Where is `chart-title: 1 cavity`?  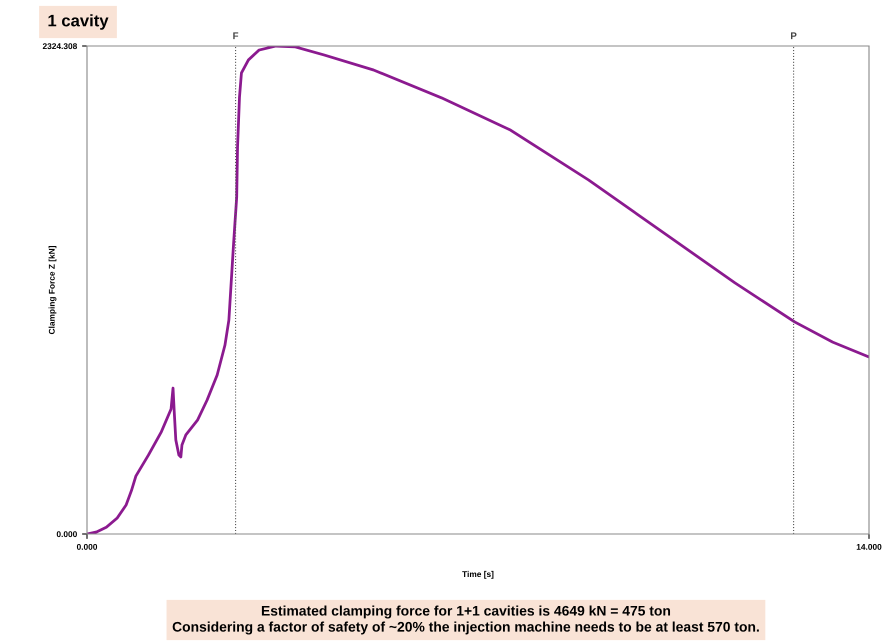 chart-title: 1 cavity is located at coordinates (78, 22).